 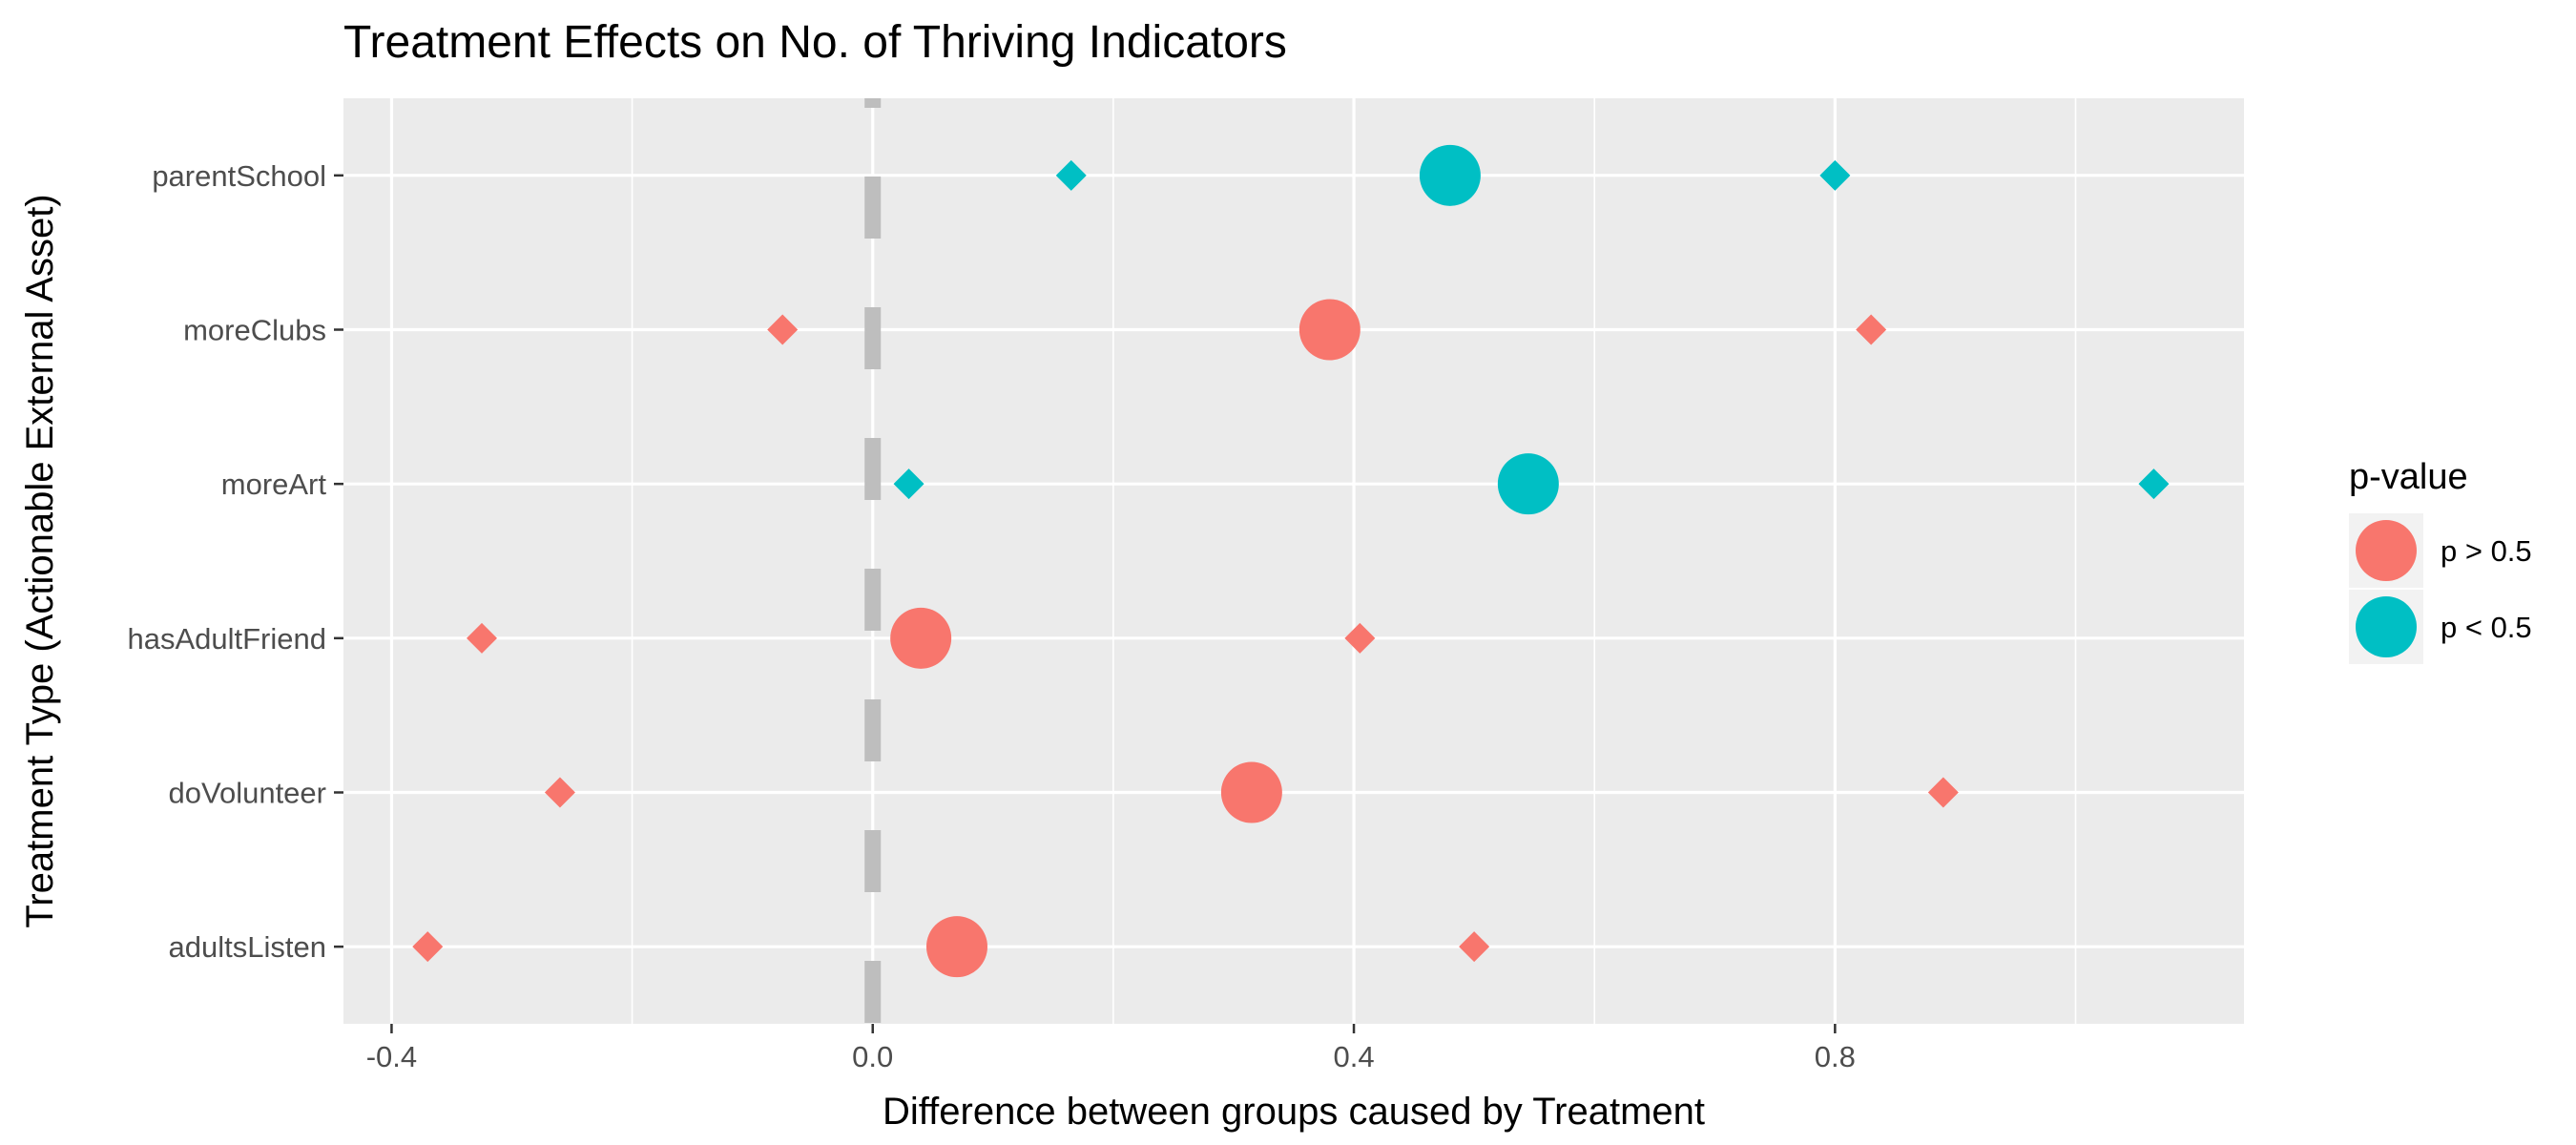 What do you see at coordinates (239, 176) in the screenshot?
I see `y-tick-label: parentSchool` at bounding box center [239, 176].